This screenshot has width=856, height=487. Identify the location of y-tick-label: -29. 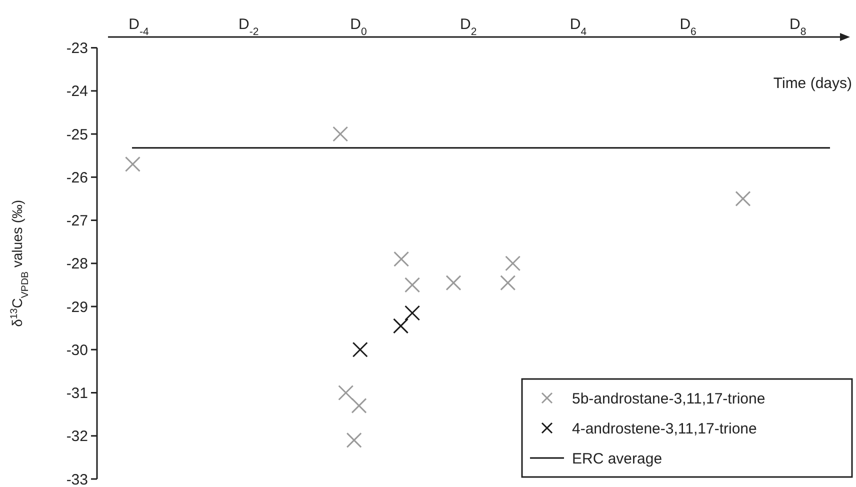
(77, 307).